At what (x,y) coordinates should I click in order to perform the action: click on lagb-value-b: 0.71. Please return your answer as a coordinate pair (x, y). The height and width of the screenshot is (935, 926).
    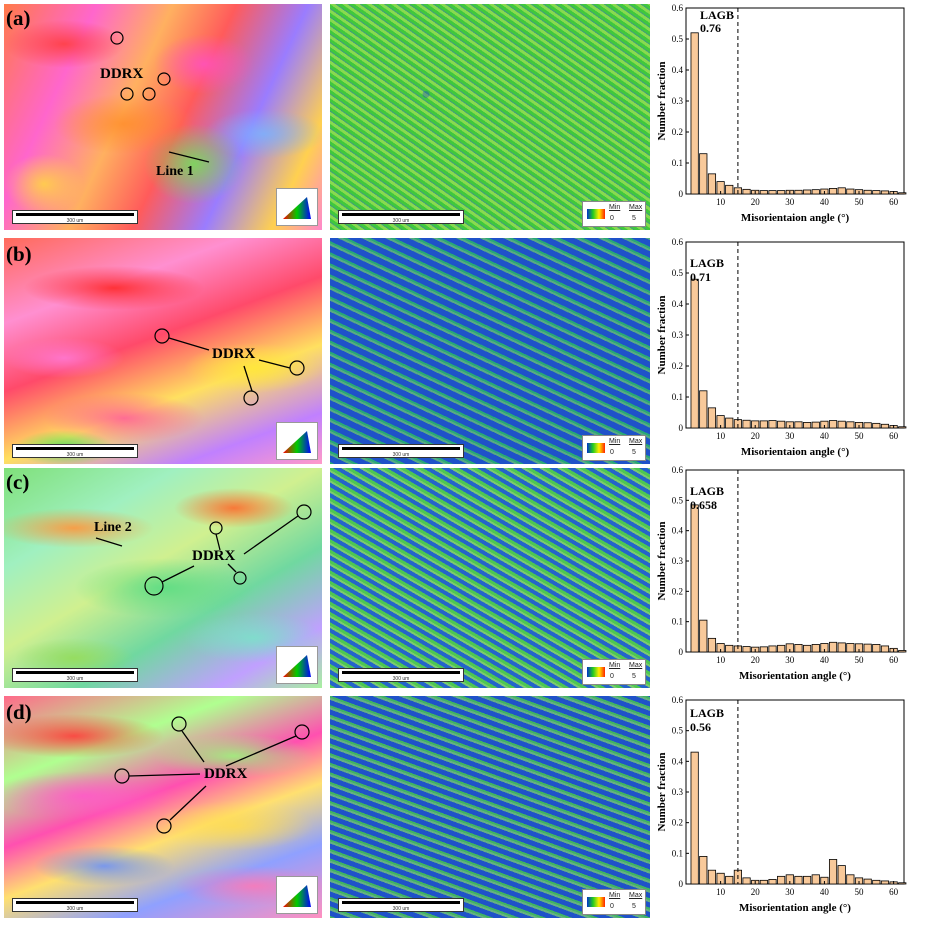
    Looking at the image, I should click on (700, 277).